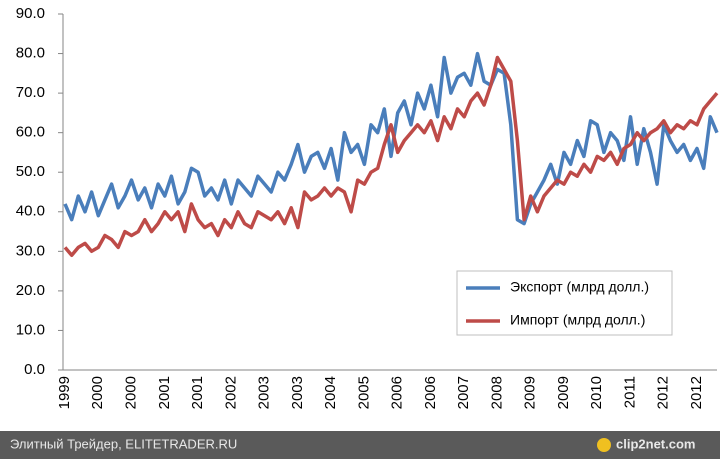 Image resolution: width=720 pixels, height=459 pixels. Describe the element at coordinates (463, 392) in the screenshot. I see `x-tick-label: 2007` at that location.